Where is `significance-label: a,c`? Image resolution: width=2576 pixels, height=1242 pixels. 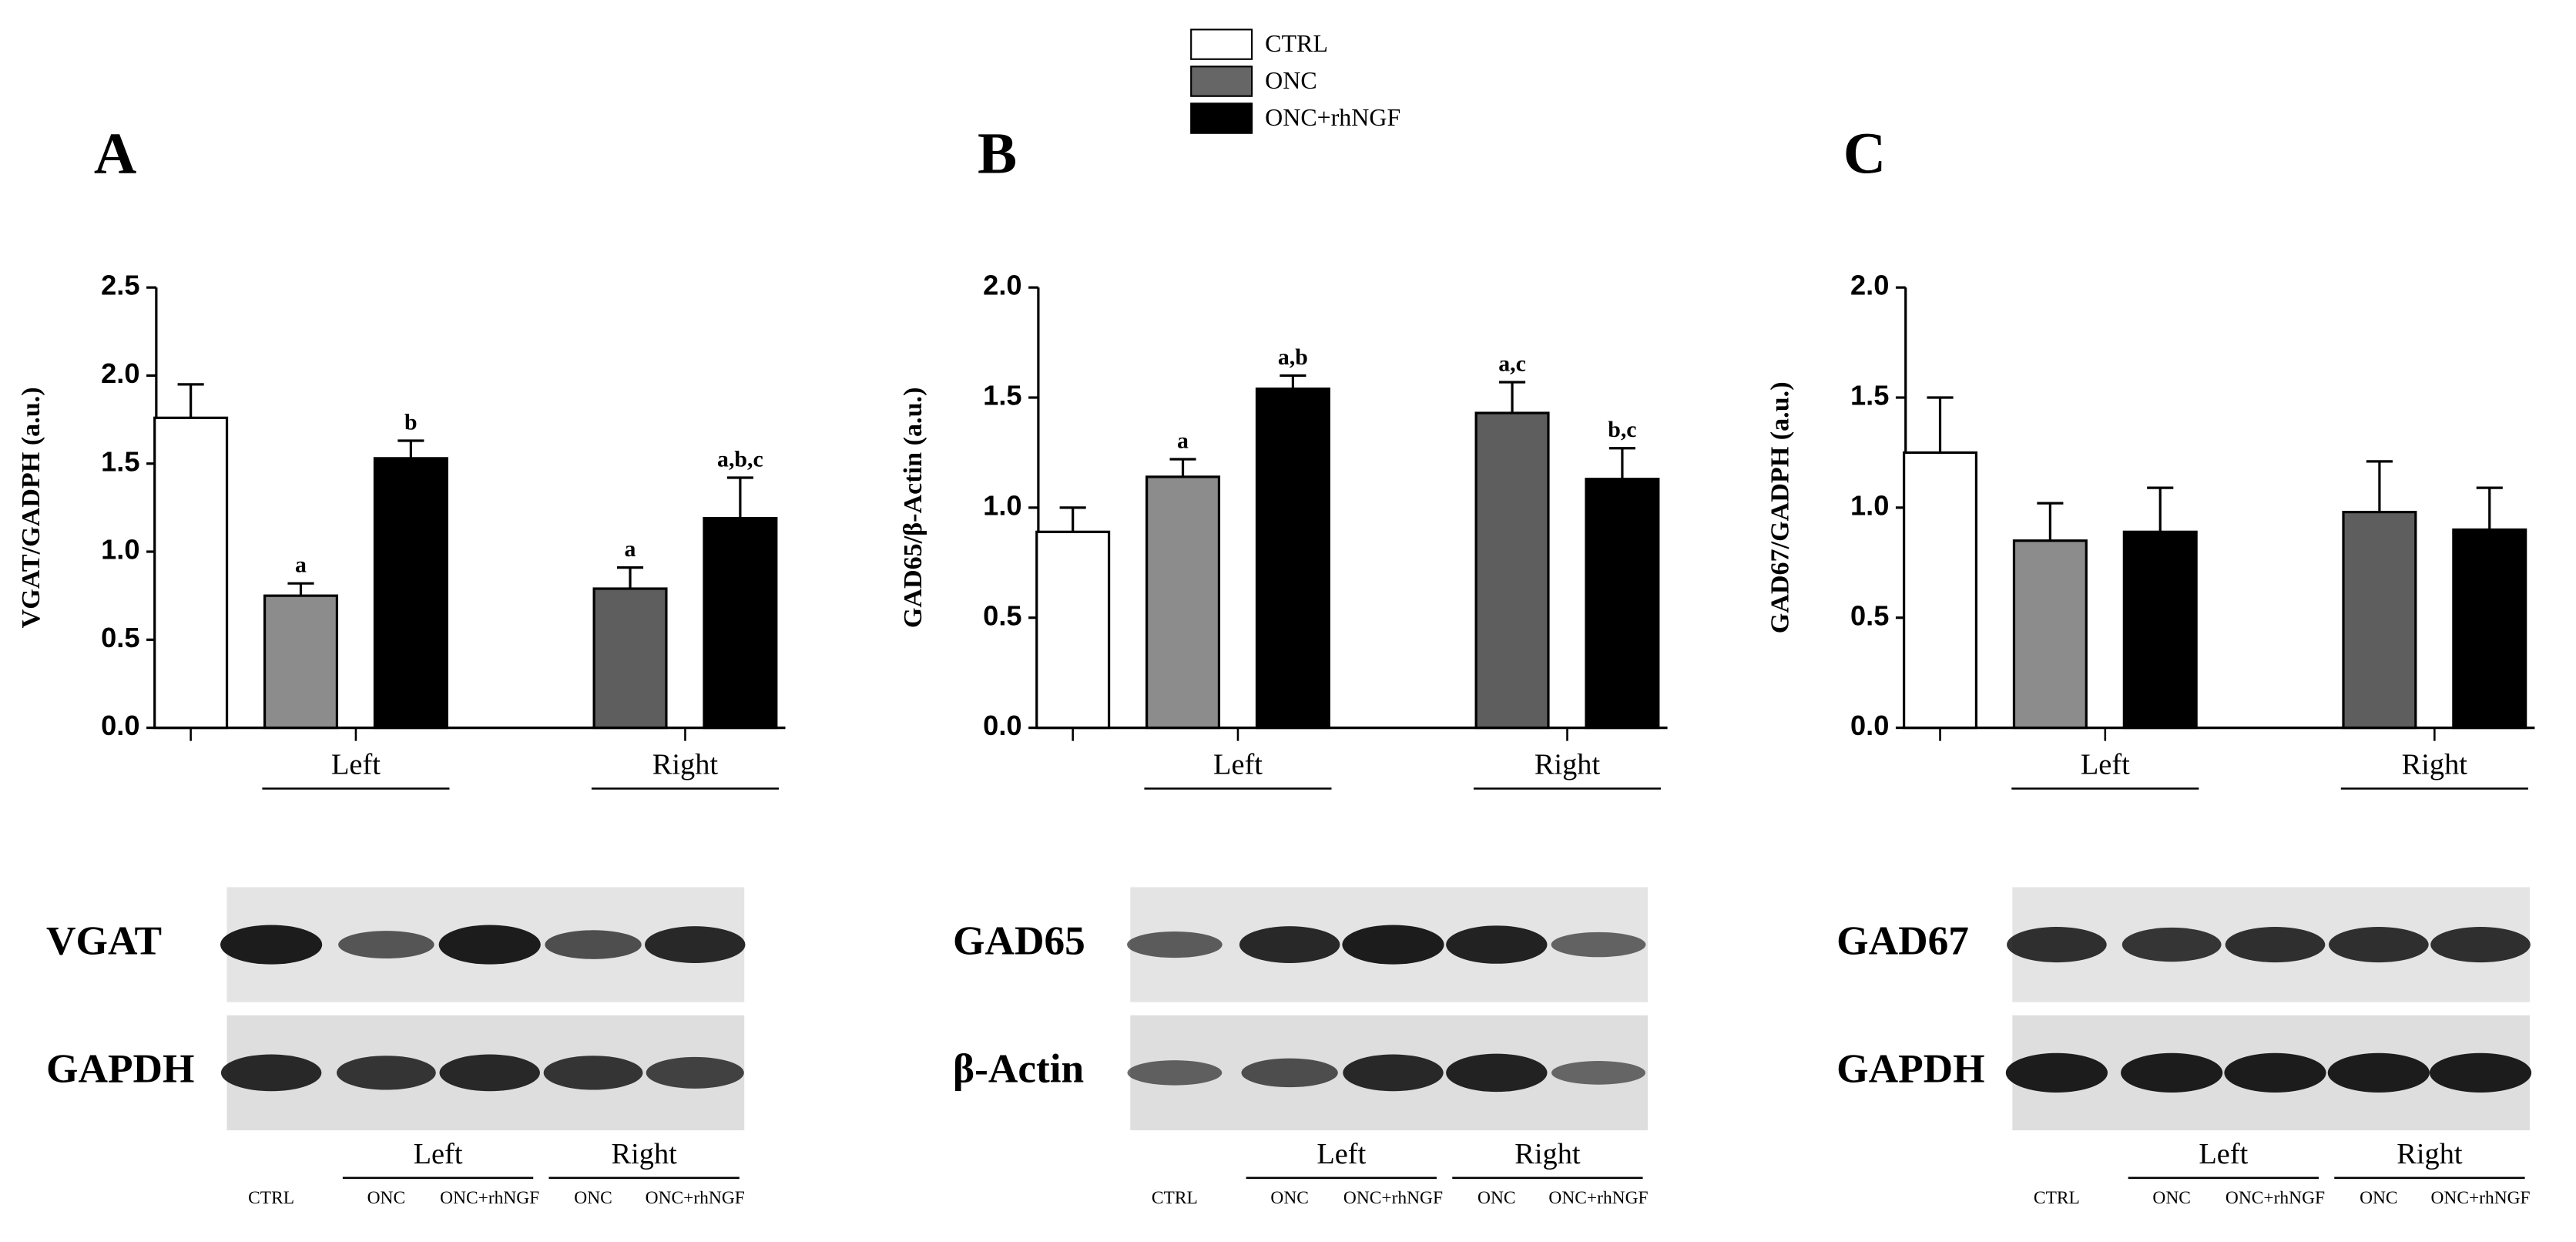 significance-label: a,c is located at coordinates (1512, 364).